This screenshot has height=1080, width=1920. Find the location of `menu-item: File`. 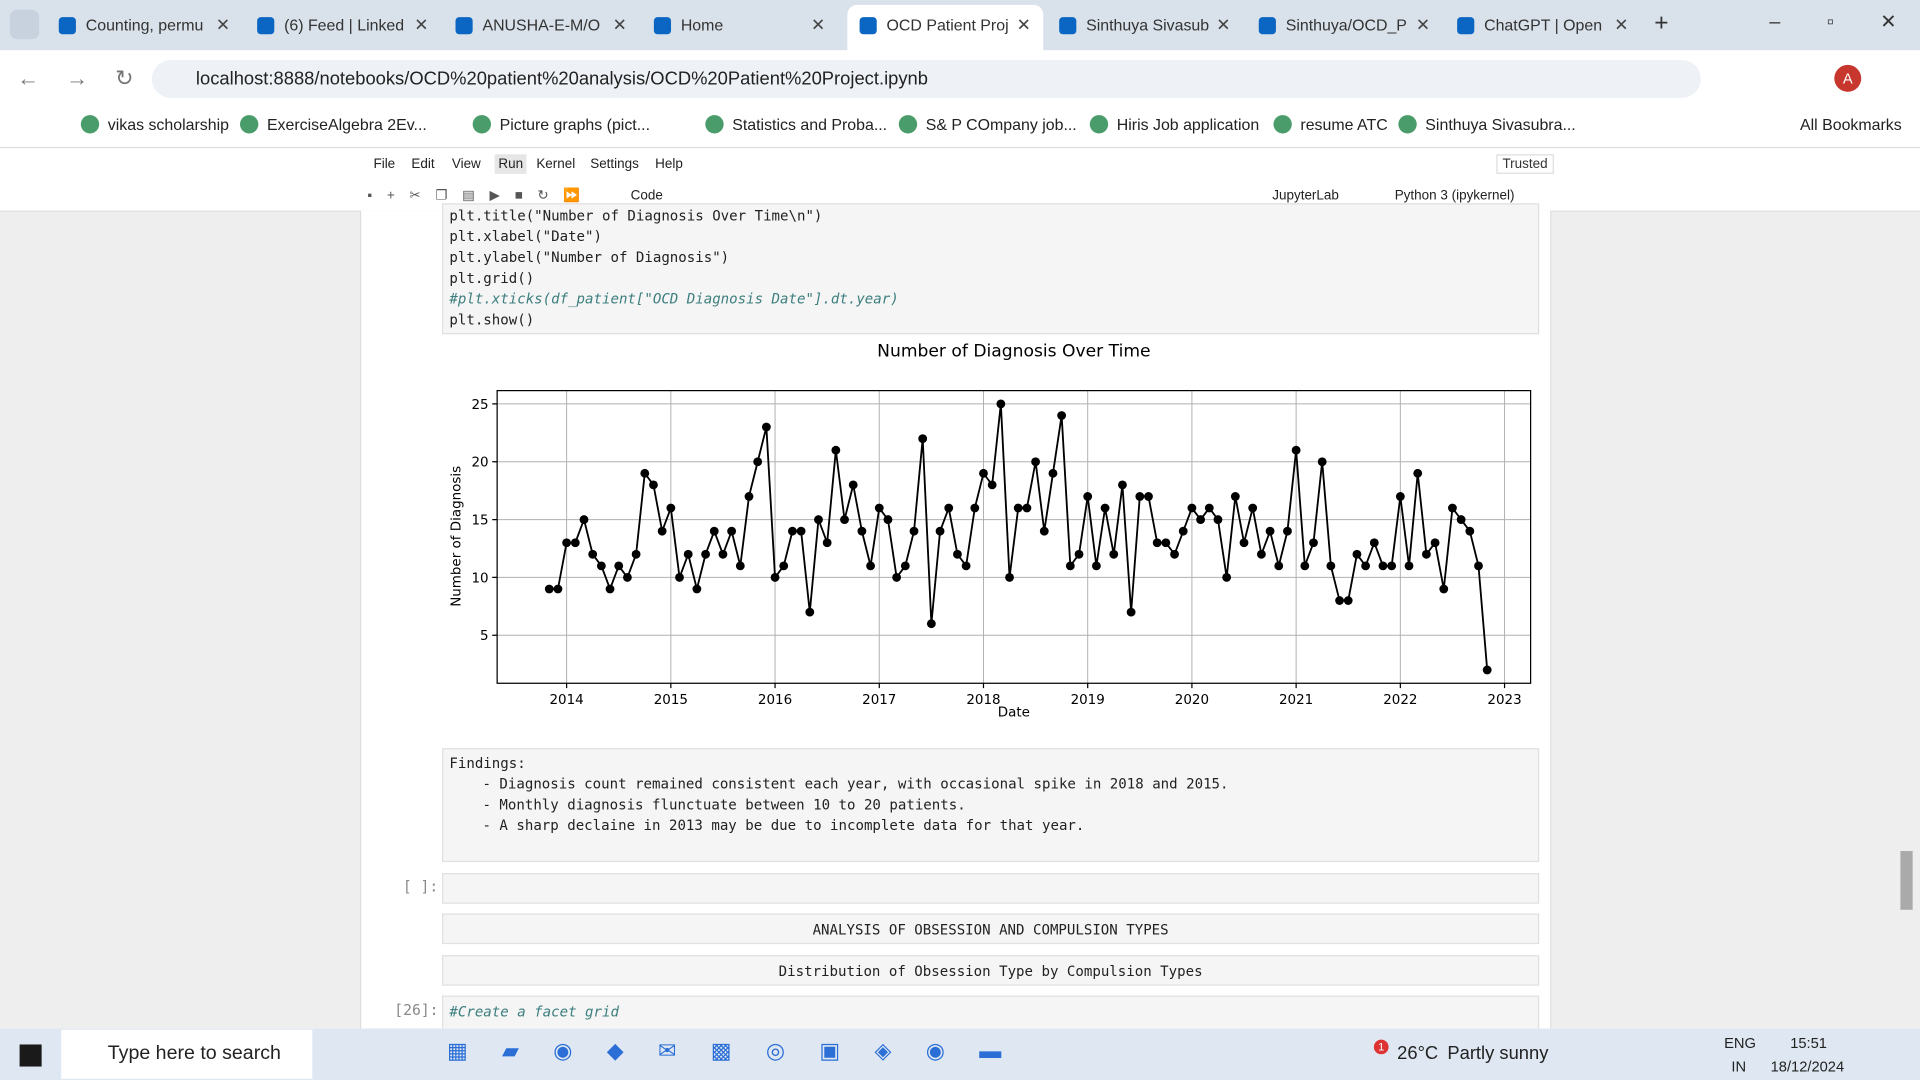

menu-item: File is located at coordinates (384, 164).